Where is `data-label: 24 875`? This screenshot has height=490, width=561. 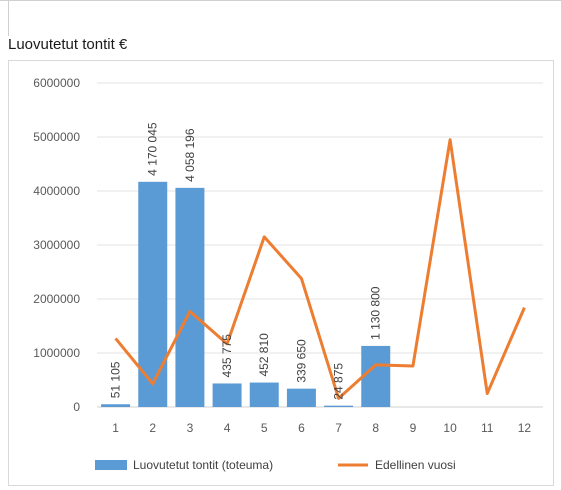
data-label: 24 875 is located at coordinates (339, 381).